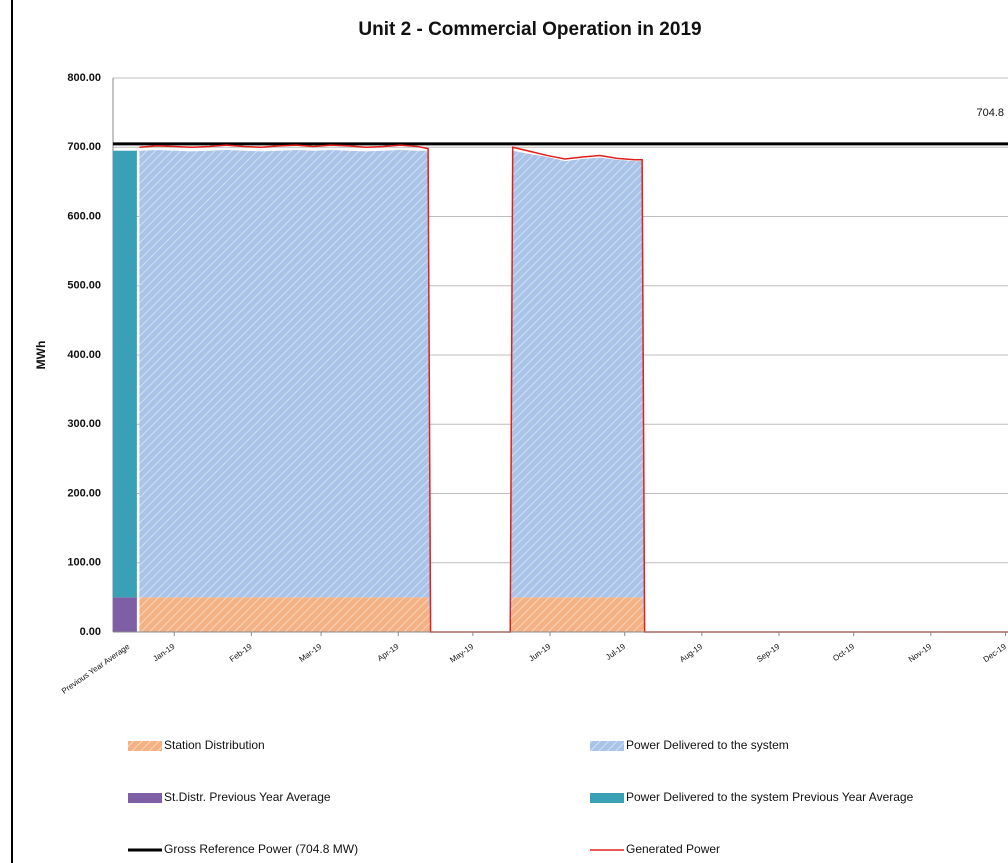  What do you see at coordinates (920, 653) in the screenshot?
I see `x-tick-label: Nov-19` at bounding box center [920, 653].